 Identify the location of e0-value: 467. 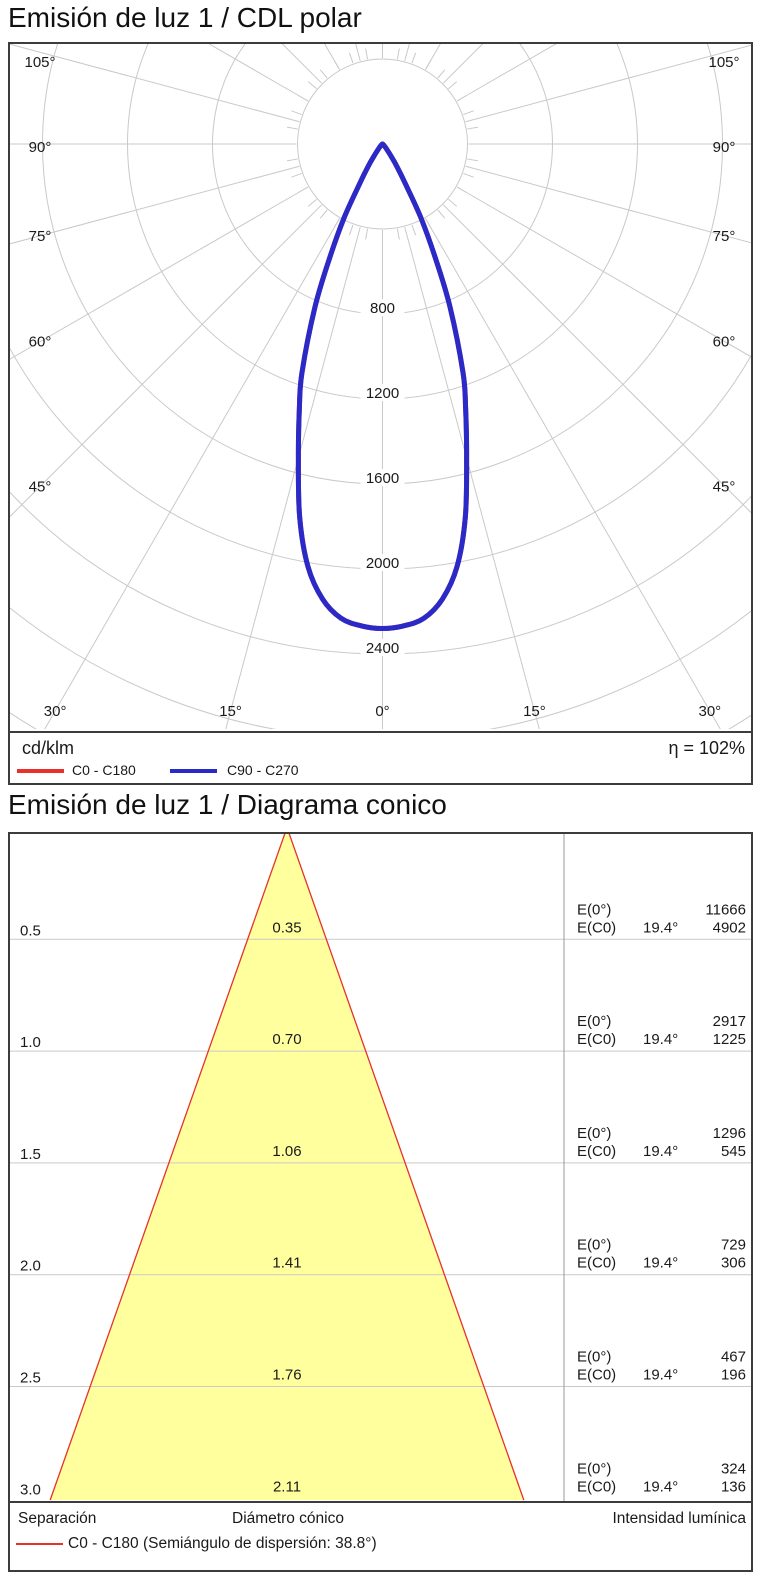
(733, 1357).